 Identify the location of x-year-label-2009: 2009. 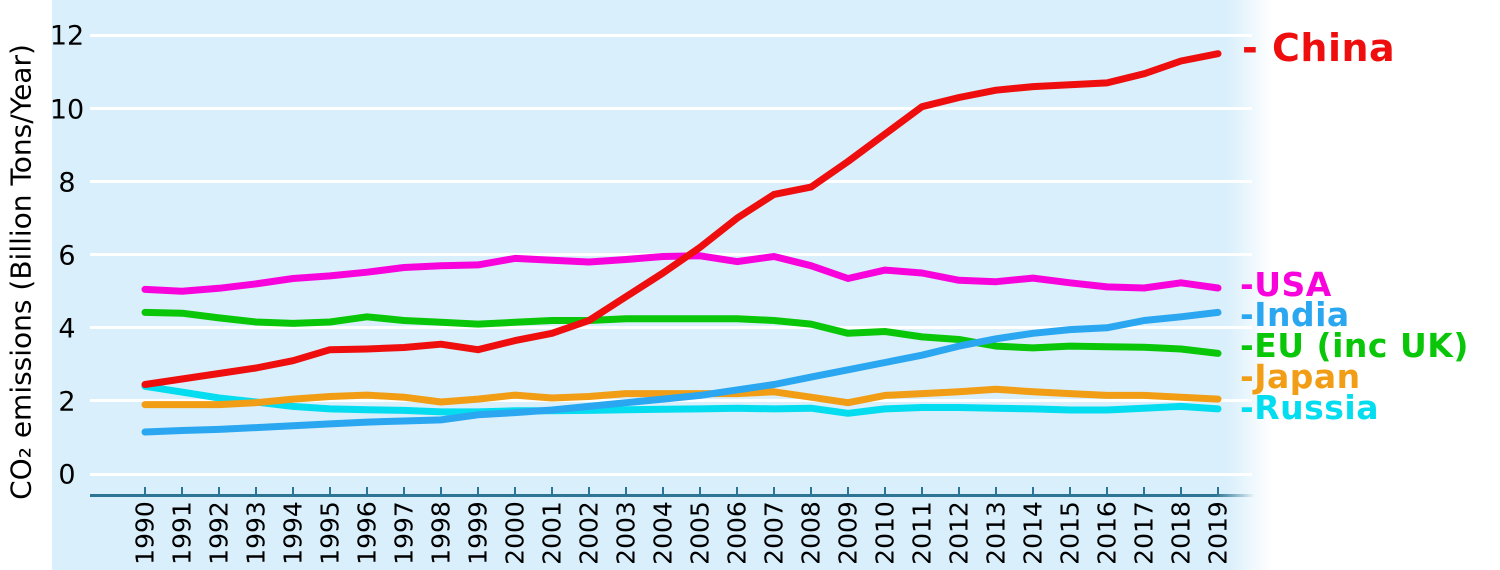
(848, 533).